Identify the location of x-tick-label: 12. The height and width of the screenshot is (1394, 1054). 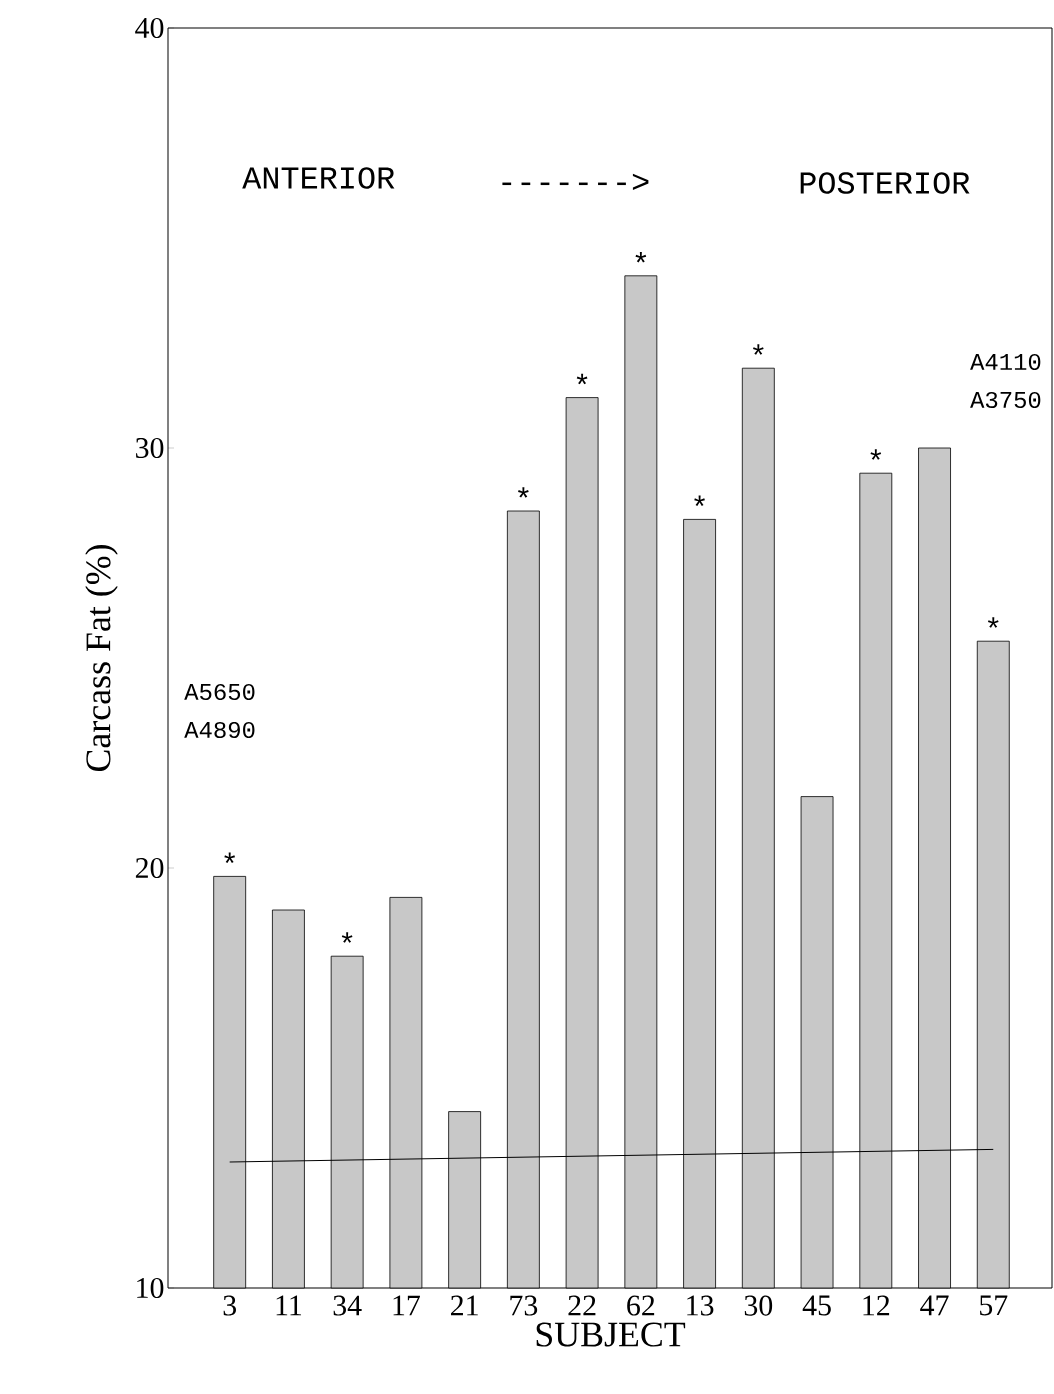
(876, 1305).